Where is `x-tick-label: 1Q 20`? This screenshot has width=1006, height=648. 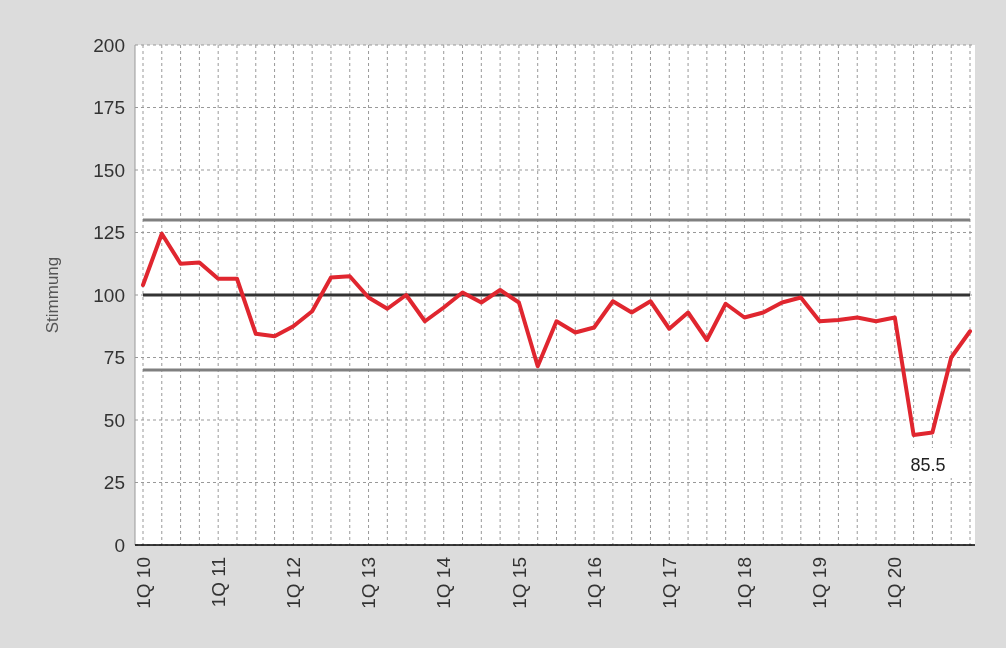 x-tick-label: 1Q 20 is located at coordinates (895, 583).